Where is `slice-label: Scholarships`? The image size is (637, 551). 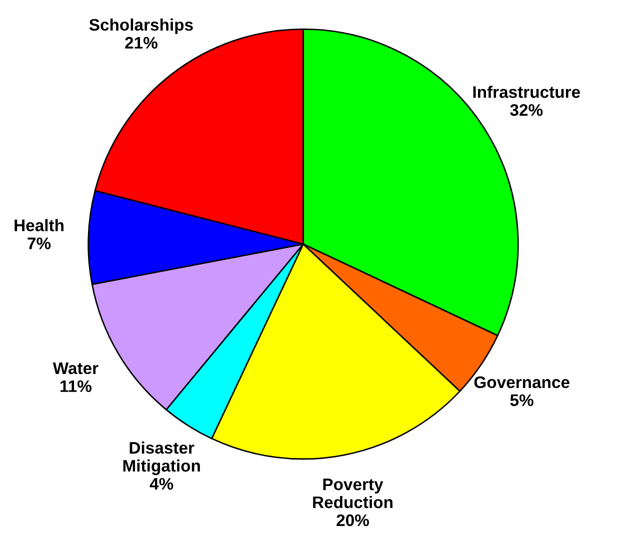
slice-label: Scholarships is located at coordinates (141, 26).